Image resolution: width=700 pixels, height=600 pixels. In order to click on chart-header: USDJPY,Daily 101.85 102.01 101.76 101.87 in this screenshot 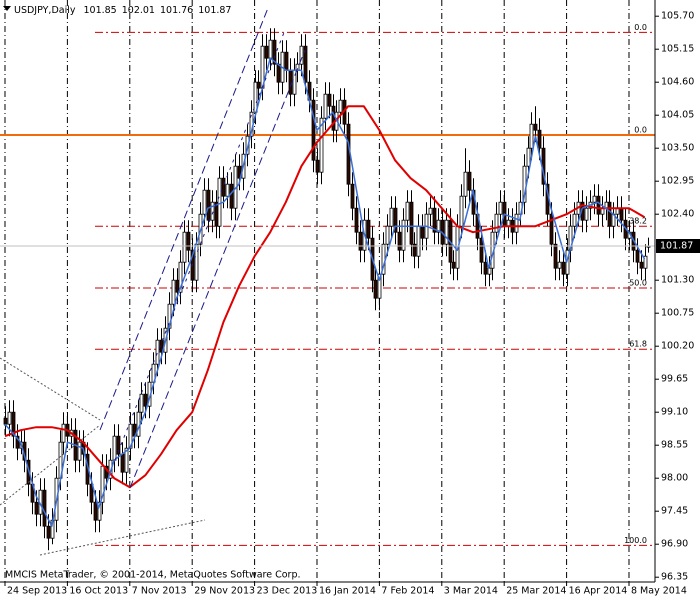, I will do `click(122, 10)`.